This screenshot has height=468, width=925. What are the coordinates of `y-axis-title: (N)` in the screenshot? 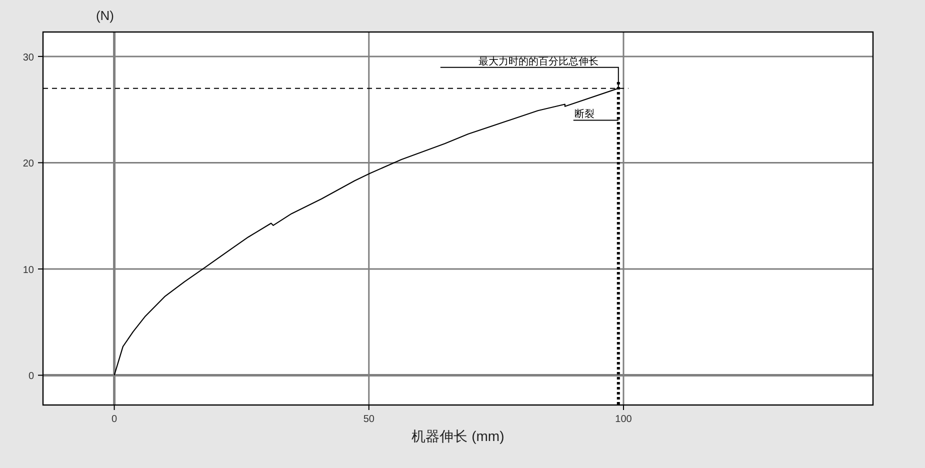 It's located at (105, 15).